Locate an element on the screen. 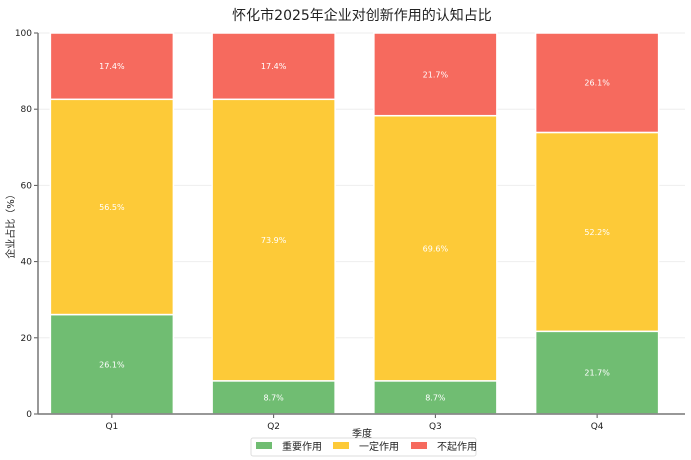  y-tick-label: 60 is located at coordinates (27, 186).